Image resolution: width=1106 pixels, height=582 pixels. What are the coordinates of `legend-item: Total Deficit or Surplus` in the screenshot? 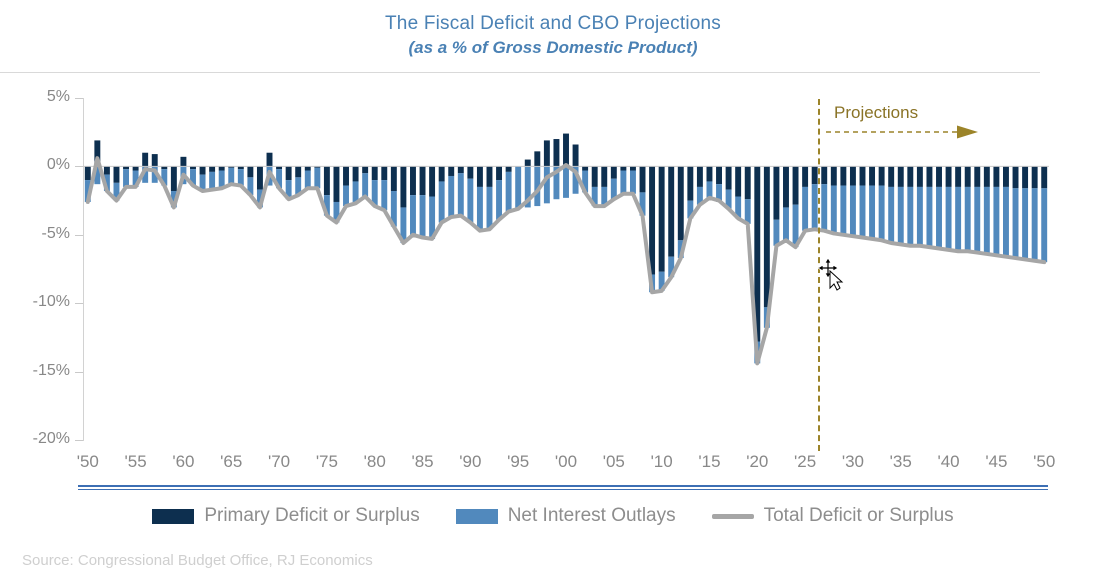 It's located at (832, 516).